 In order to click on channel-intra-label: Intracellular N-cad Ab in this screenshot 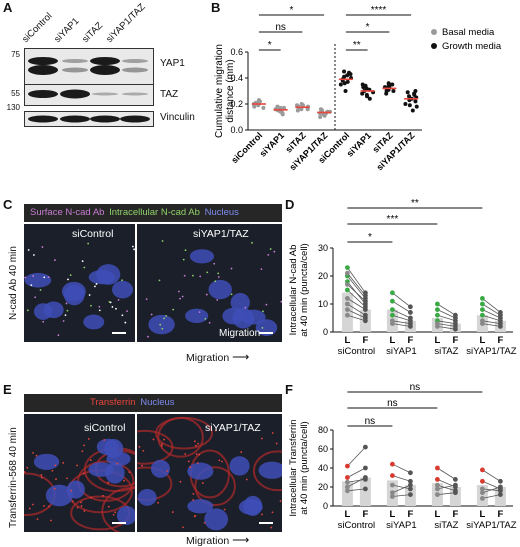, I will do `click(154, 212)`.